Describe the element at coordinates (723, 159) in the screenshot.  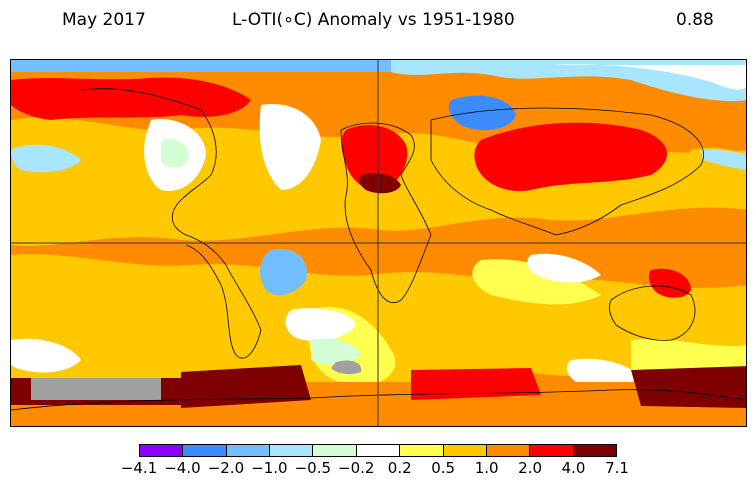
I see `north-pacific-east-cool` at that location.